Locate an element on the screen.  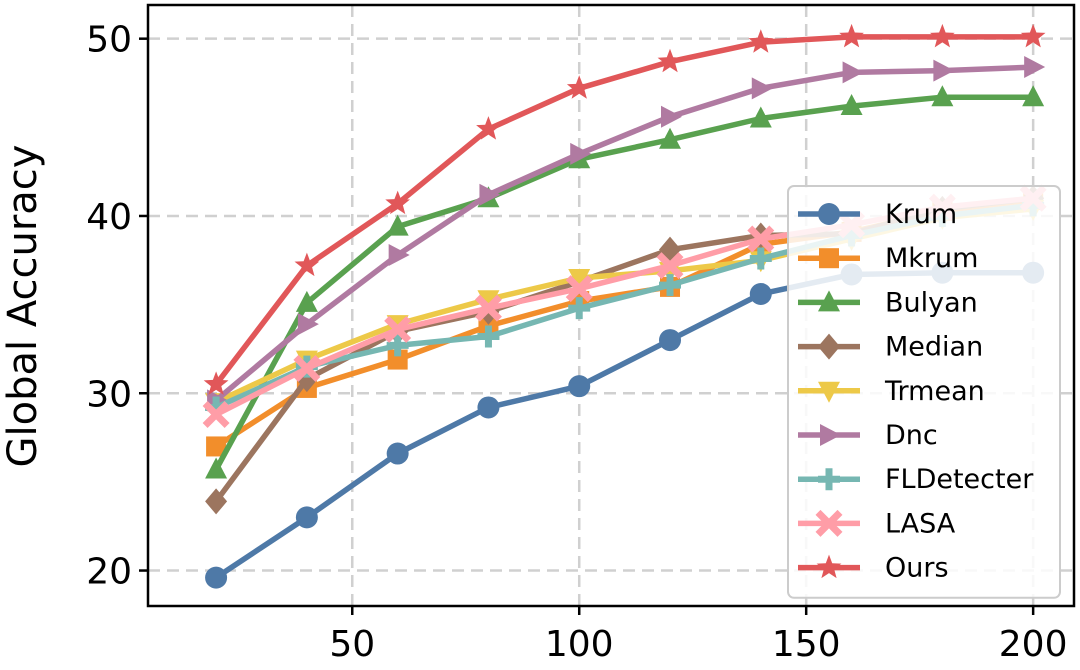
legend-label: Trmean is located at coordinates (934, 391).